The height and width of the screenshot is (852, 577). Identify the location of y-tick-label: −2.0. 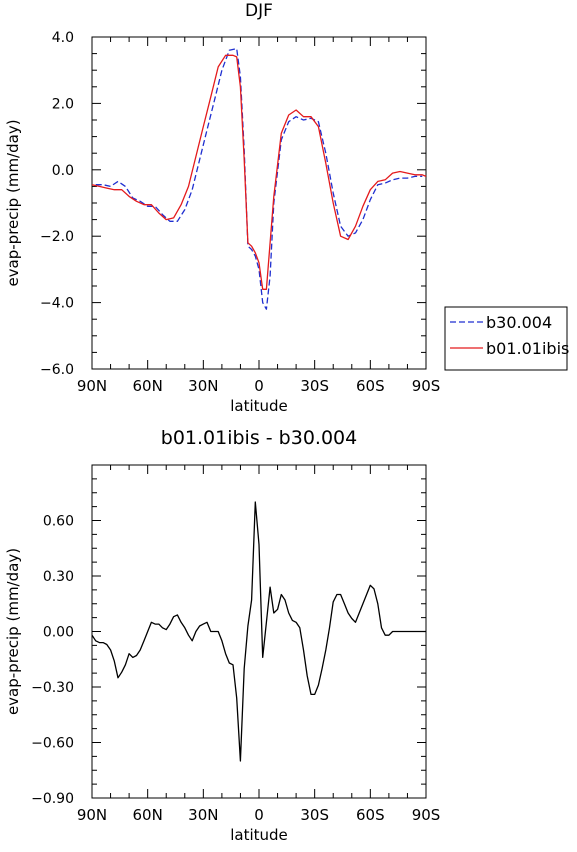
(57, 237).